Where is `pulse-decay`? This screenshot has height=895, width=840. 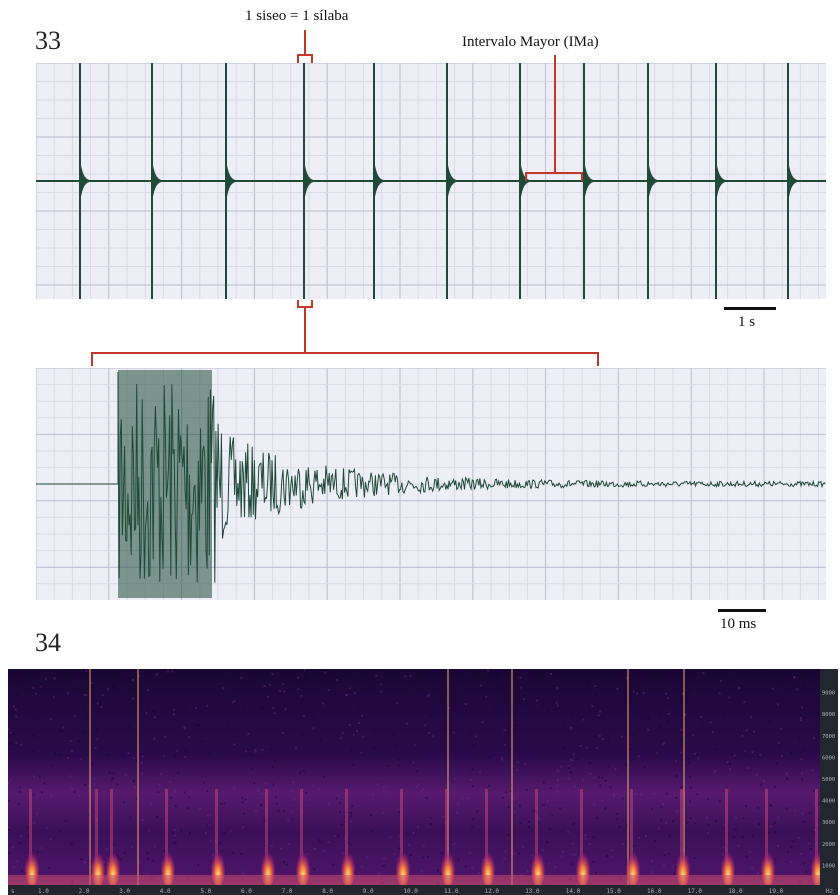
pulse-decay is located at coordinates (525, 181).